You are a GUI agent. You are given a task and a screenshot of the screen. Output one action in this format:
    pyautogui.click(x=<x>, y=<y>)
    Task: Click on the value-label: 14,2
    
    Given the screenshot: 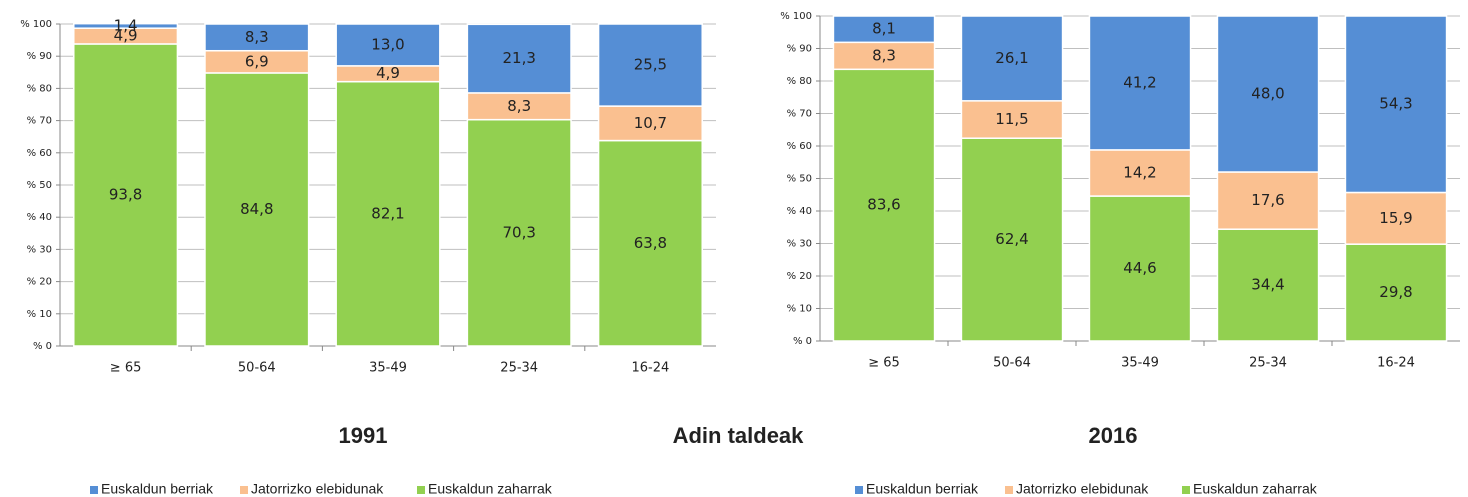 What is the action you would take?
    pyautogui.click(x=1139, y=172)
    